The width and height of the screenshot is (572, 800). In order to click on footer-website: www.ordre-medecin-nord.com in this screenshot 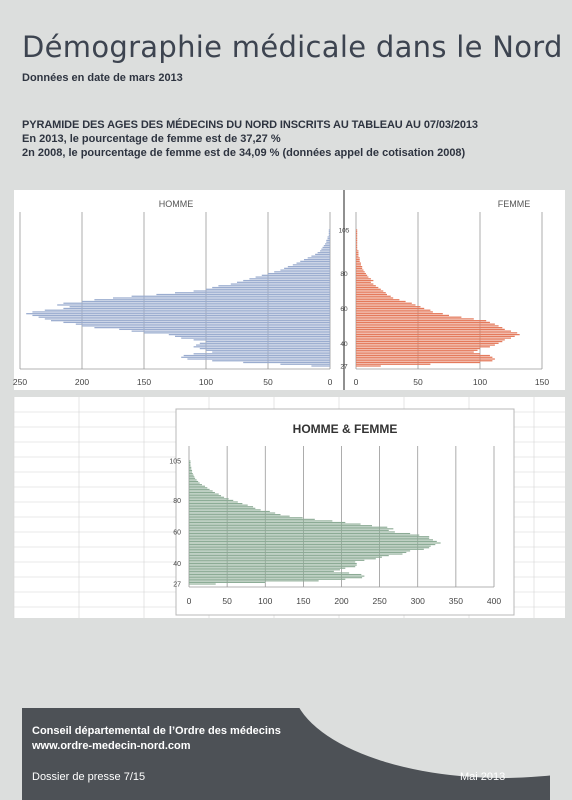, I will do `click(111, 746)`.